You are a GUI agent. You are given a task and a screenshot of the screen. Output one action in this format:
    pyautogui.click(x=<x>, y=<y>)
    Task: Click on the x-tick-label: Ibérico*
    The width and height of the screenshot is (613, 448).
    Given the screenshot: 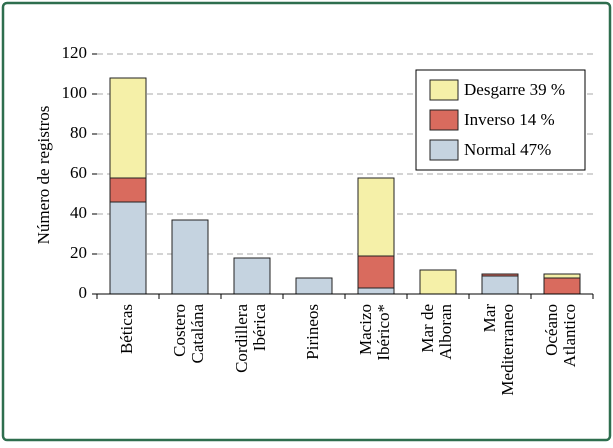 What is the action you would take?
    pyautogui.click(x=383, y=332)
    